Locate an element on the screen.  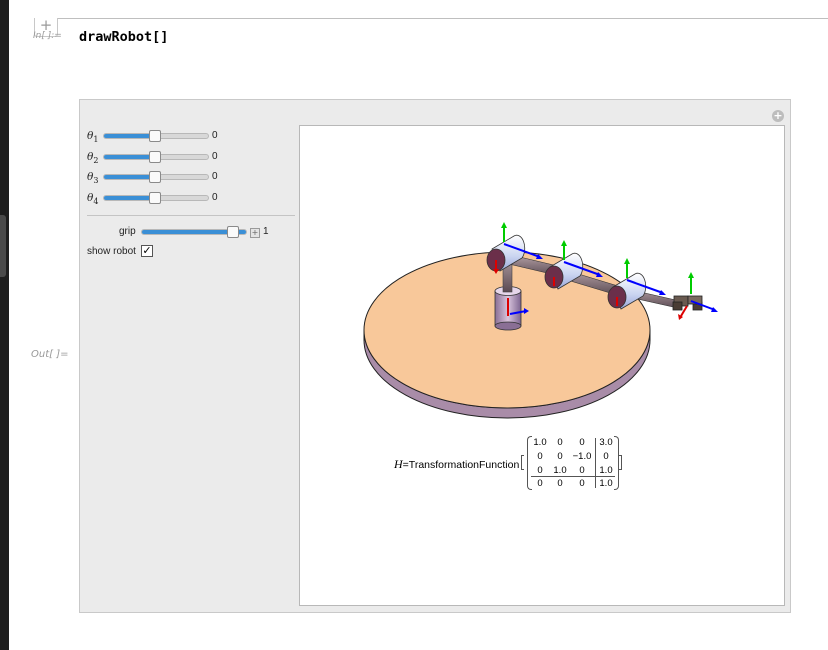
controls-divider is located at coordinates (191, 215).